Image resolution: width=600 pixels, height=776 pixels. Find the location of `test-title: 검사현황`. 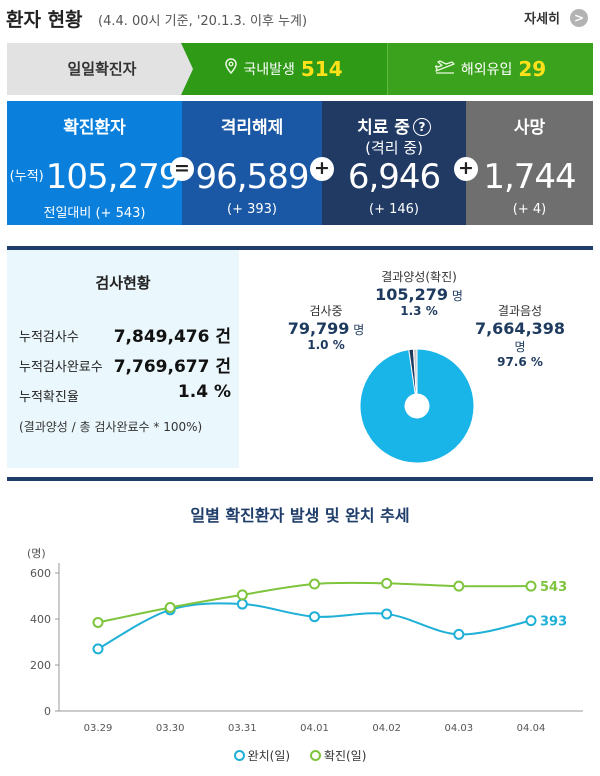

test-title: 검사현황 is located at coordinates (123, 283).